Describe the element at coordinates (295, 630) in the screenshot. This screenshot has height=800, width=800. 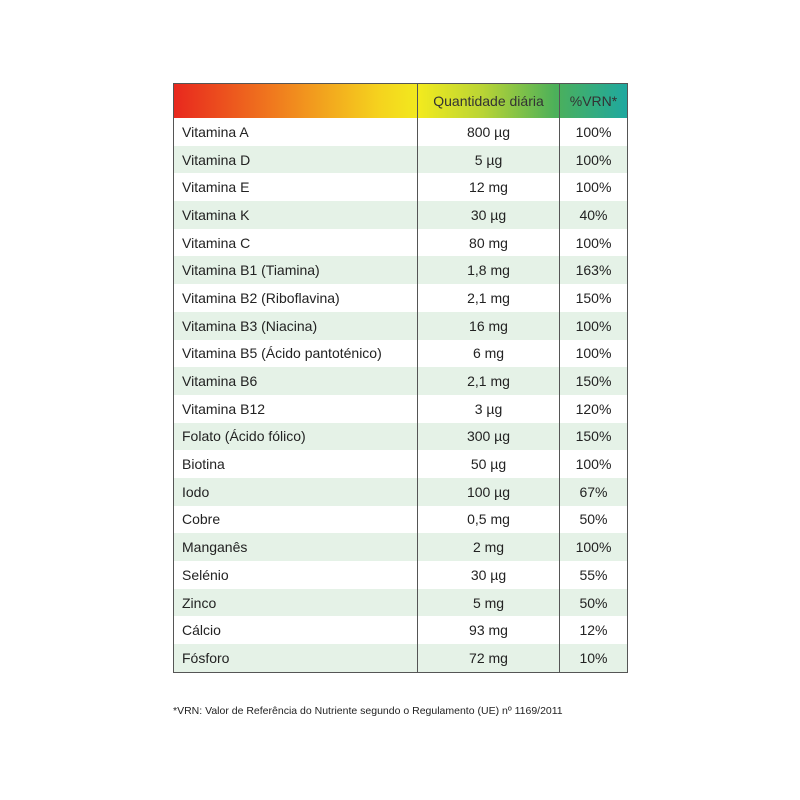
I see `table-cell: Cálcio` at that location.